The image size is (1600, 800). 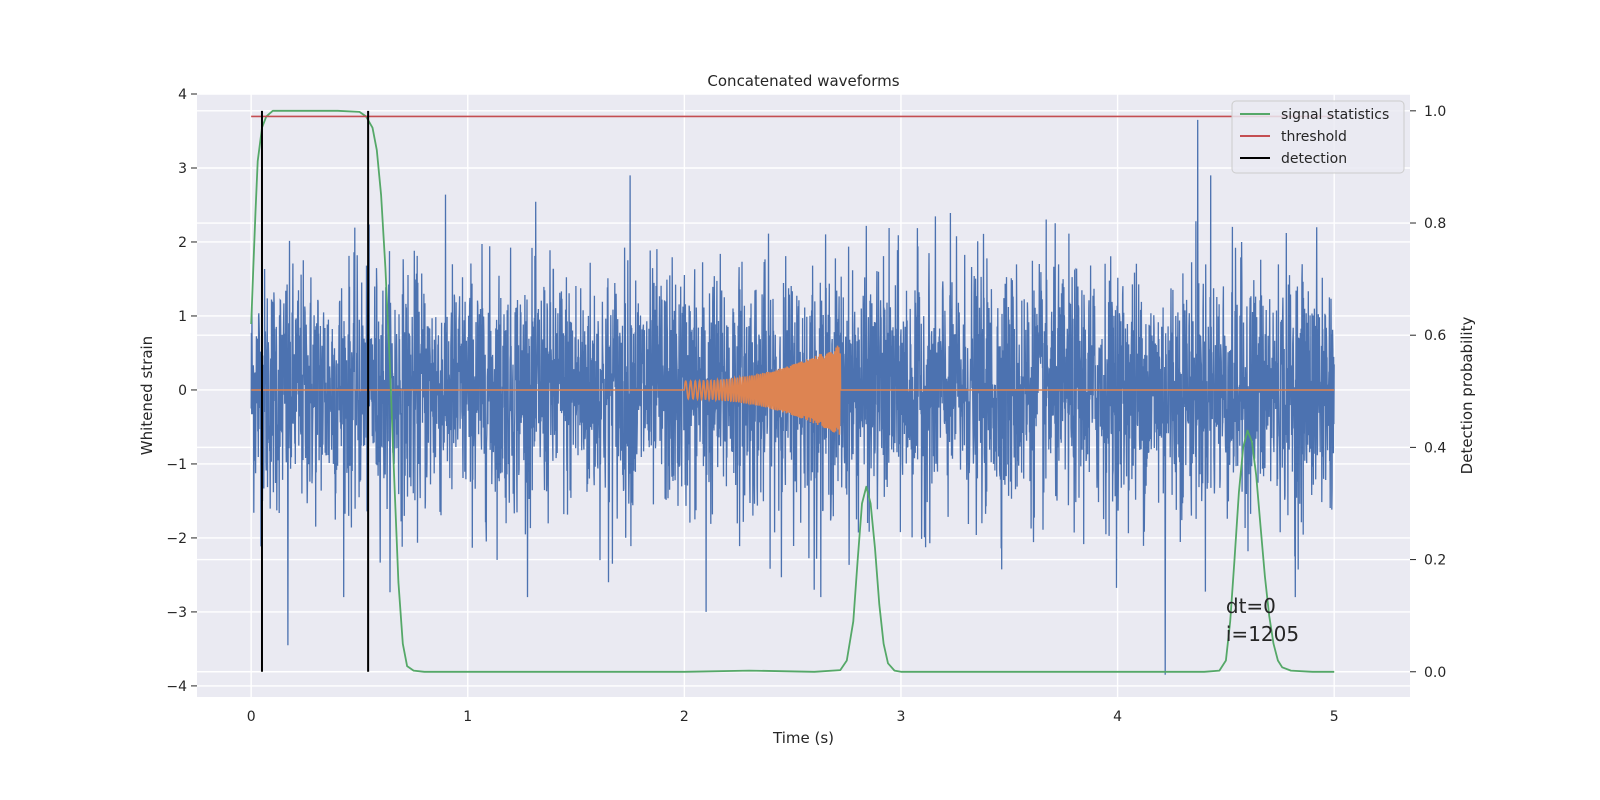 I want to click on y-tick-label: 4, so click(x=182, y=95).